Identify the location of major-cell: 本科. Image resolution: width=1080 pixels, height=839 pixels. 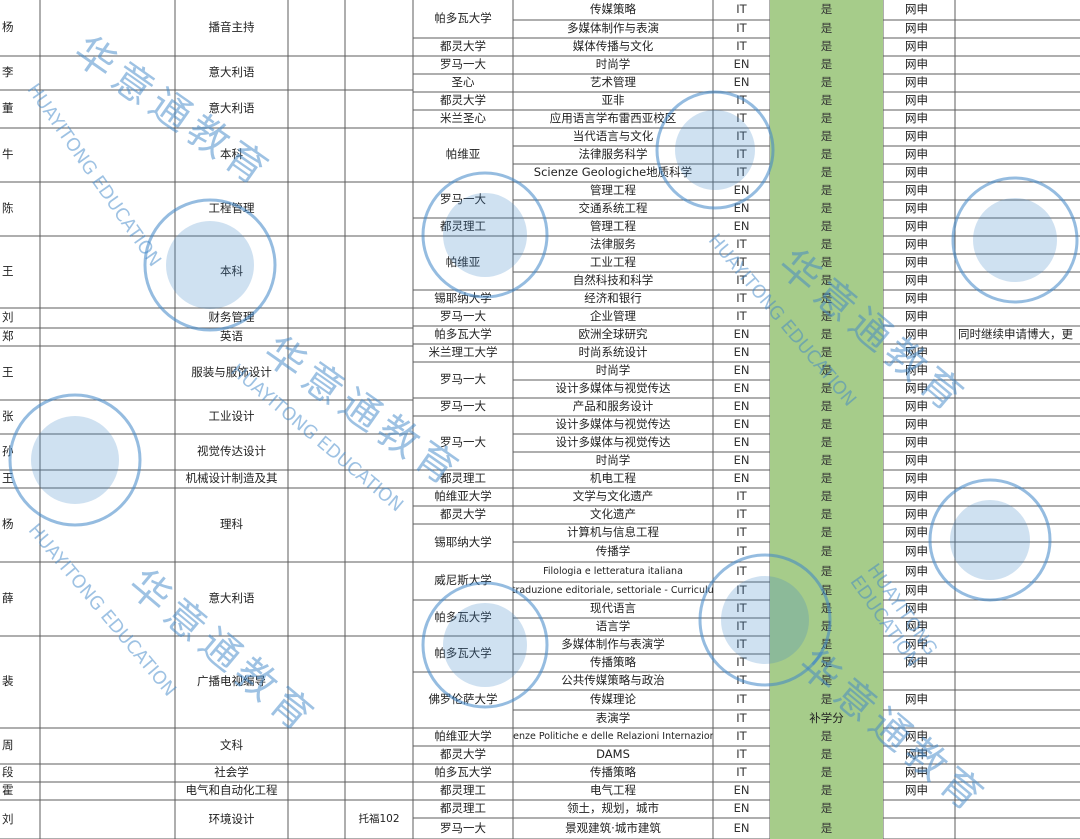
(231, 272).